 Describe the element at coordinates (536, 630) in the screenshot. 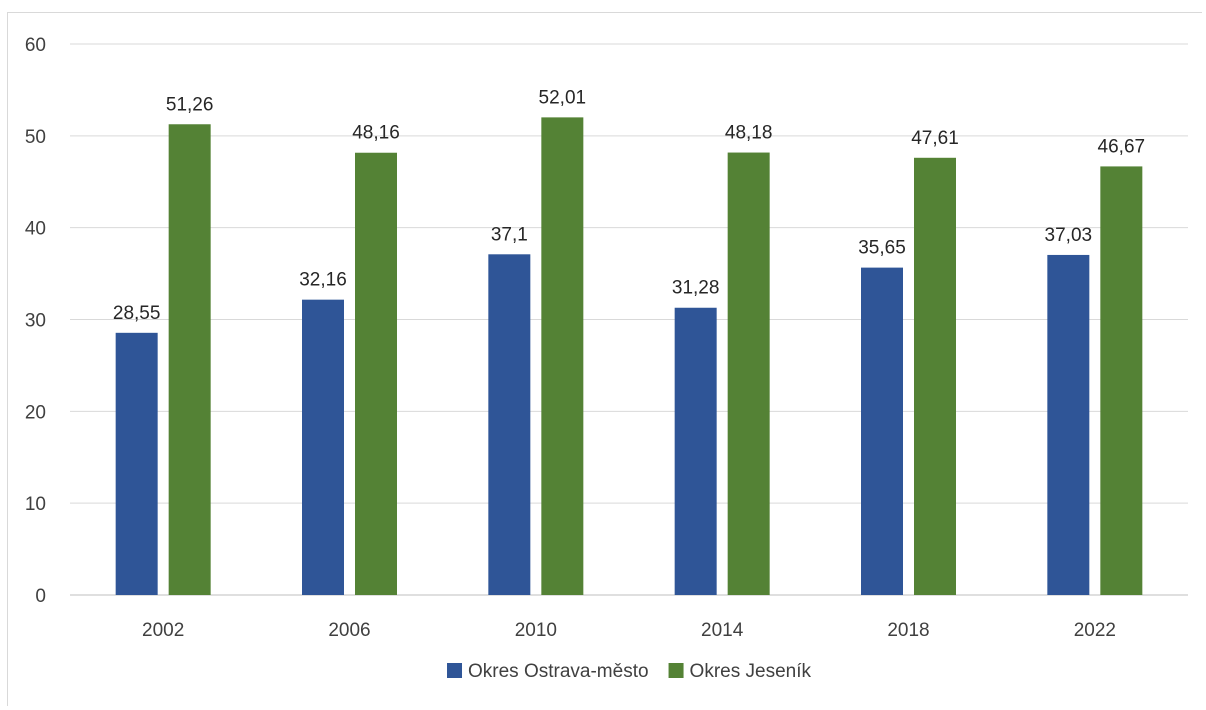

I see `x-tick-label: 2010` at that location.